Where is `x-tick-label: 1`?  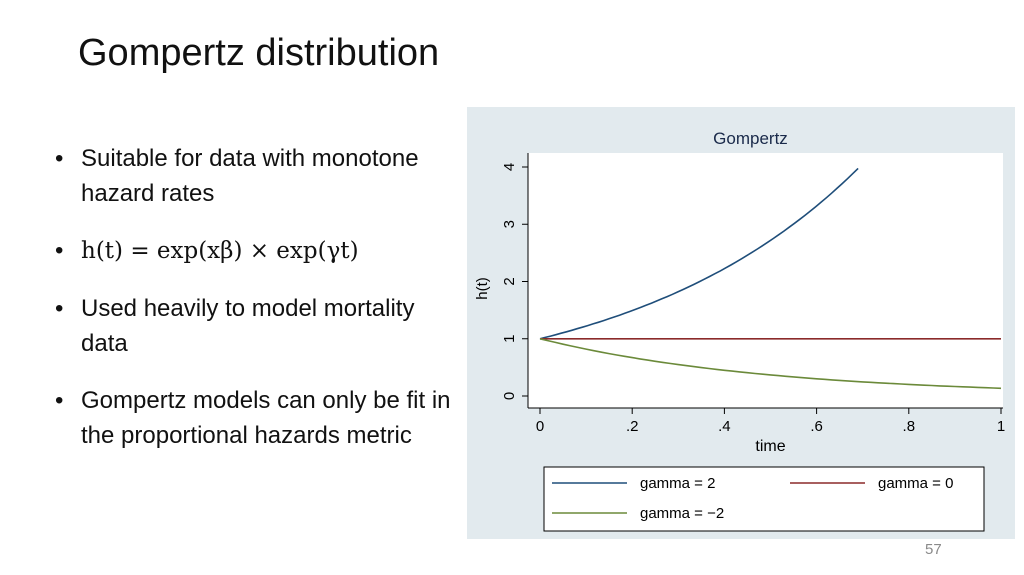 x-tick-label: 1 is located at coordinates (1001, 426).